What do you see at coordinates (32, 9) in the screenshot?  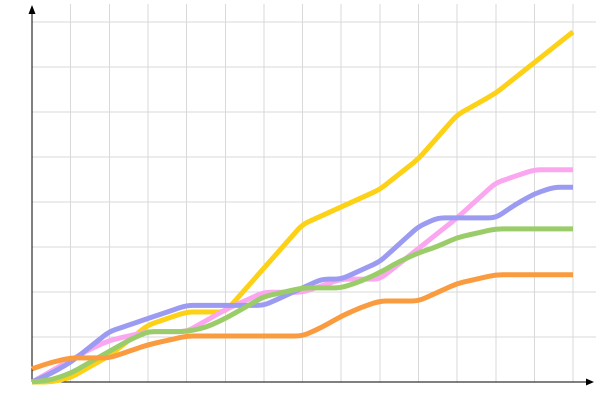 I see `y-axis-arrow-icon` at bounding box center [32, 9].